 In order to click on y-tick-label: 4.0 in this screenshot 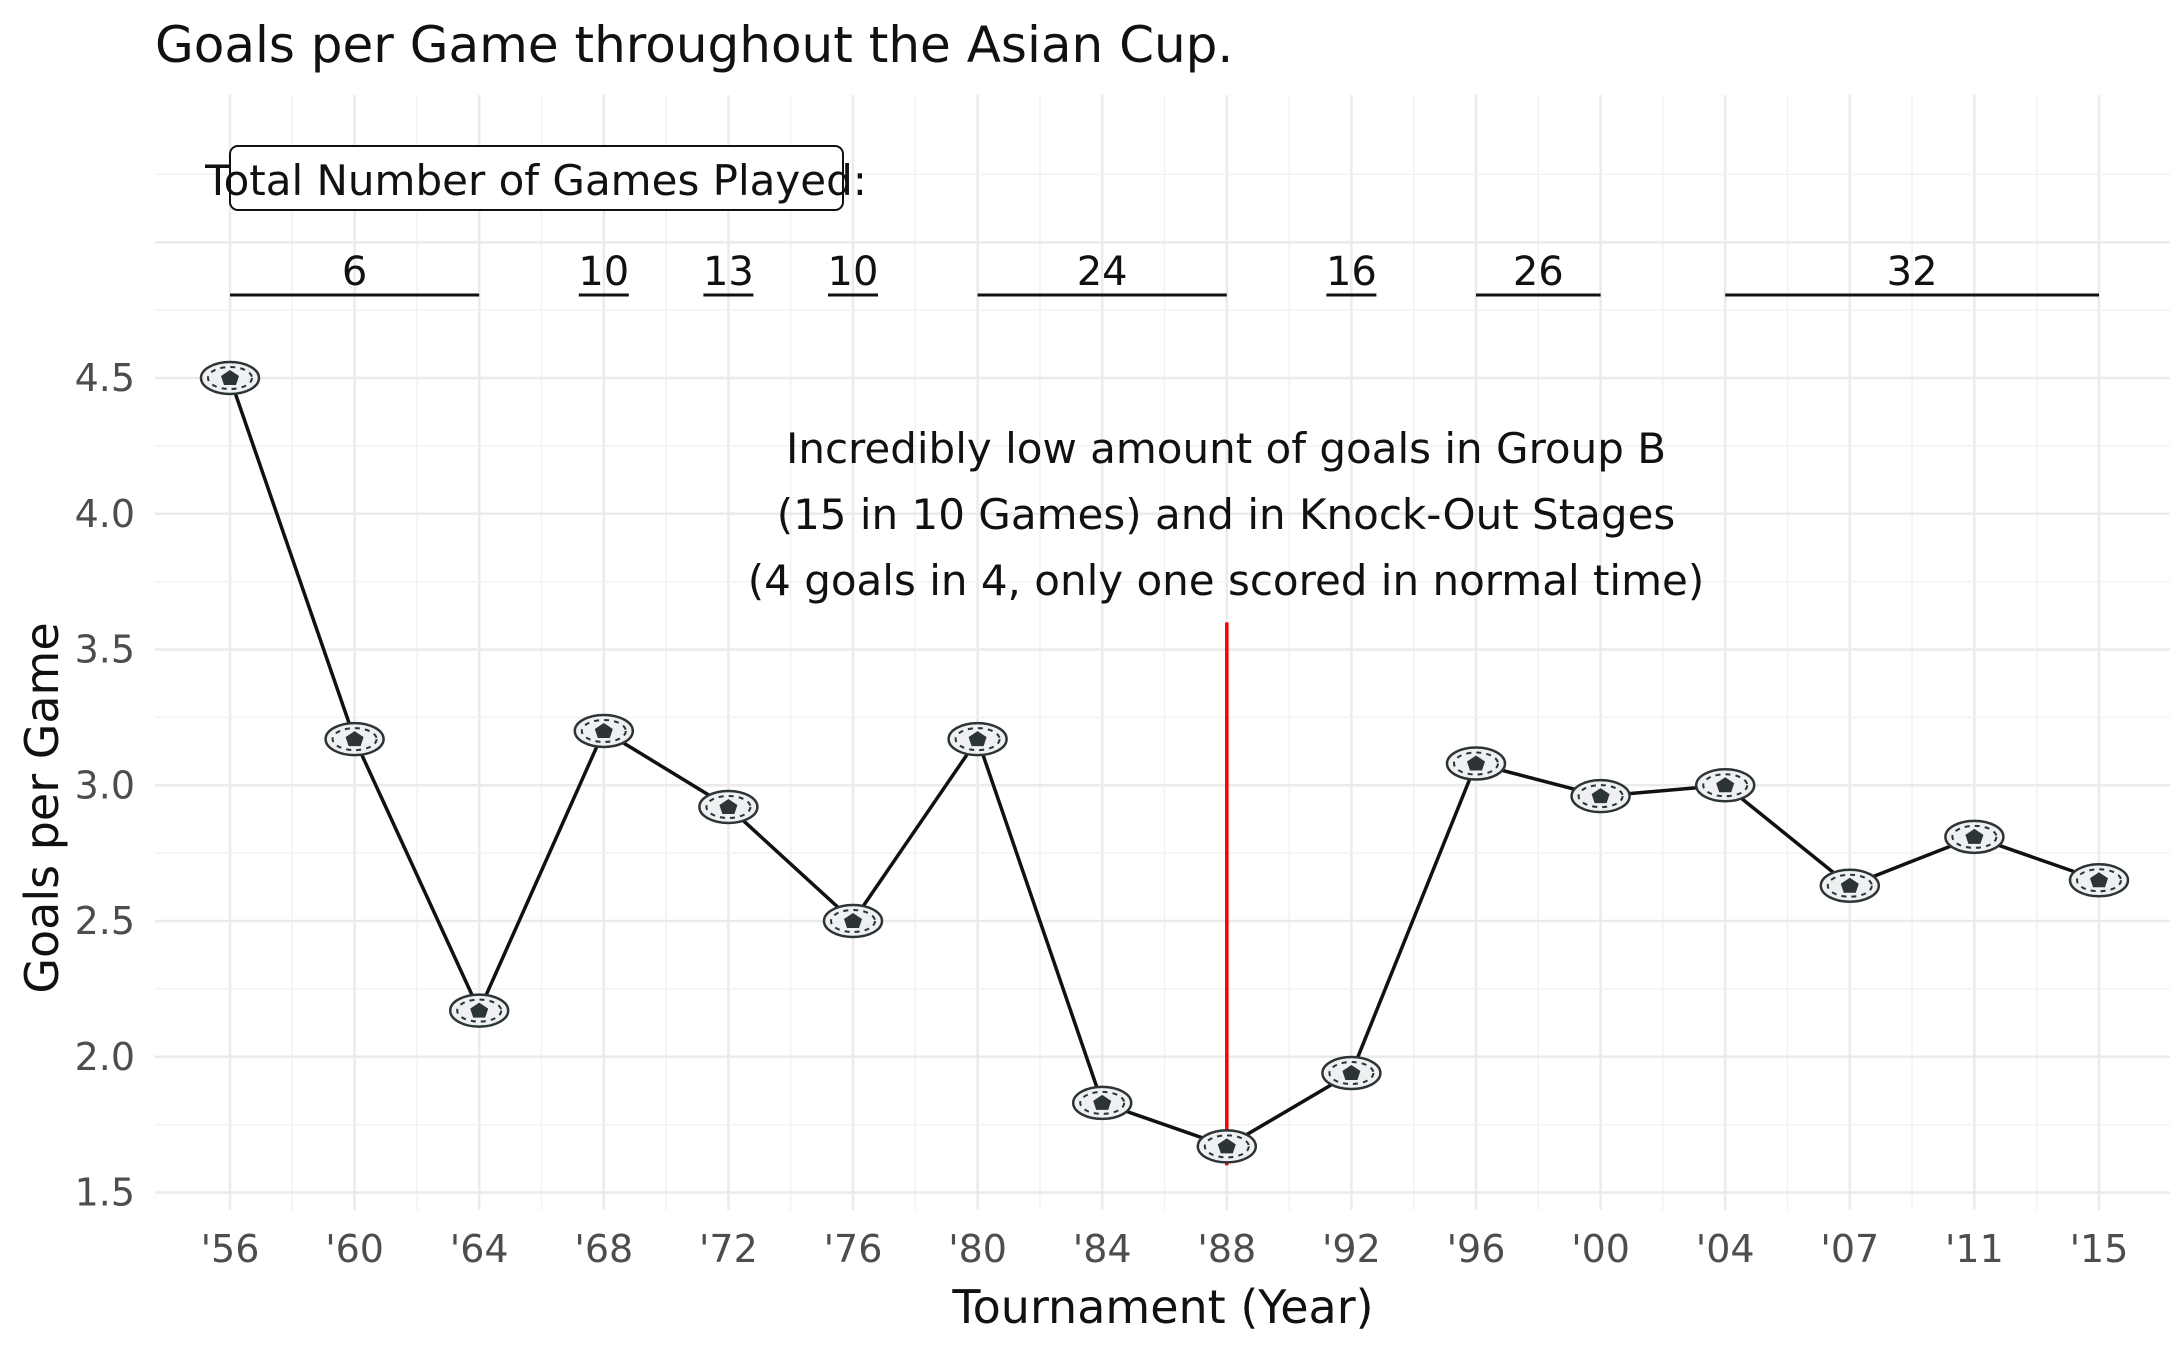, I will do `click(105, 514)`.